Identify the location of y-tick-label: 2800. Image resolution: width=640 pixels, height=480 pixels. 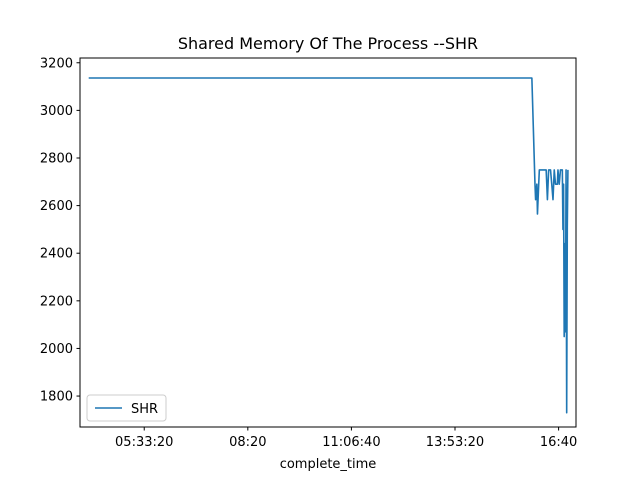
(56, 158).